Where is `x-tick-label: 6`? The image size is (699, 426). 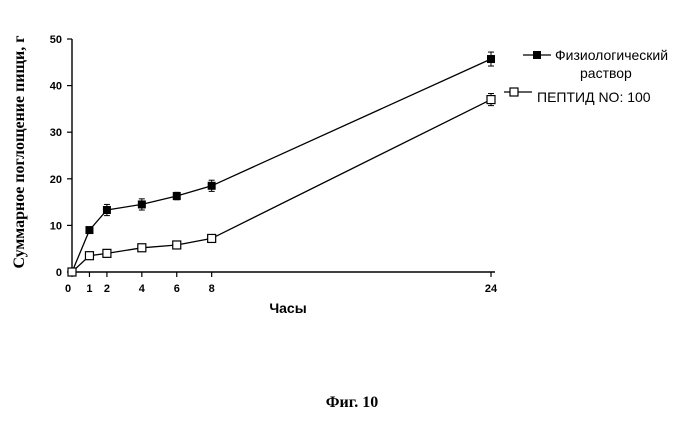 x-tick-label: 6 is located at coordinates (177, 289).